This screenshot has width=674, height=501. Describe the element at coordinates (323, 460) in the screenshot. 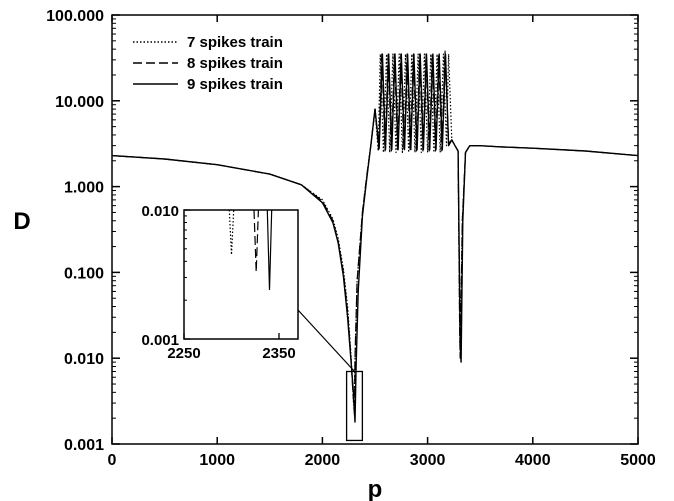

I see `x-tick-label: 2000` at that location.